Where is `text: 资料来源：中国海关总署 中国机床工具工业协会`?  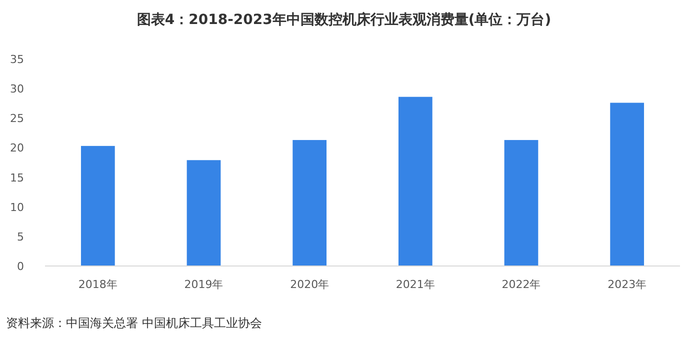
text: 资料来源：中国海关总署 中国机床工具工业协会 is located at coordinates (134, 323).